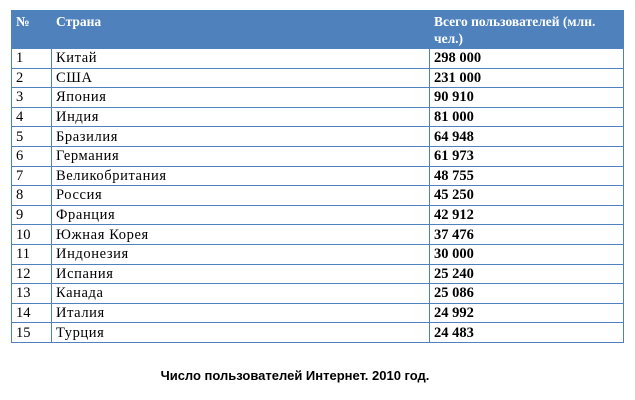 The image size is (635, 400). Describe the element at coordinates (526, 136) in the screenshot. I see `row-users: 64 948` at that location.